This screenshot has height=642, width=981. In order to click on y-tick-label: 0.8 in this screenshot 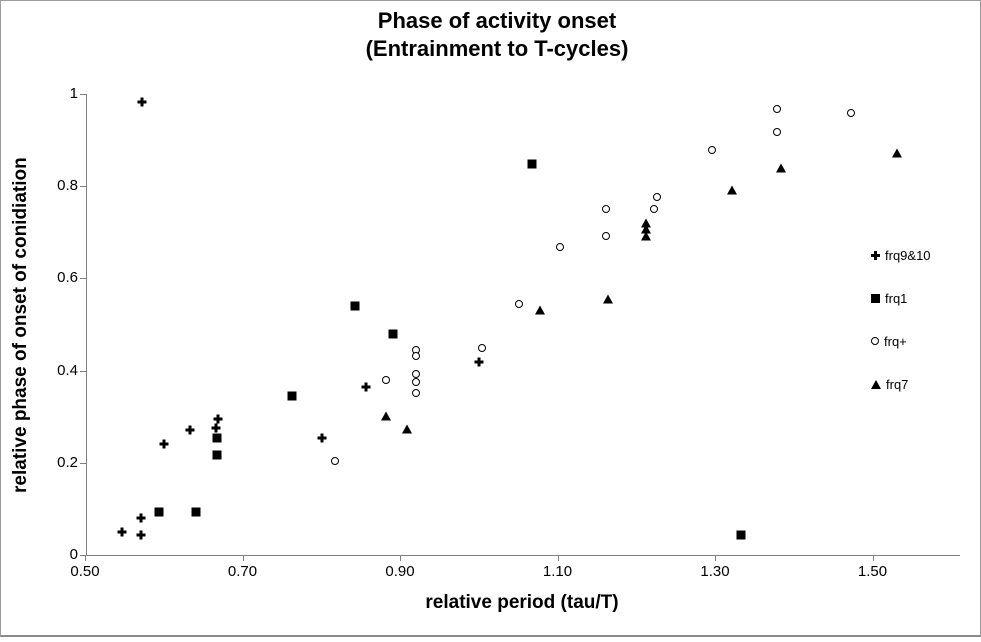, I will do `click(67, 186)`.